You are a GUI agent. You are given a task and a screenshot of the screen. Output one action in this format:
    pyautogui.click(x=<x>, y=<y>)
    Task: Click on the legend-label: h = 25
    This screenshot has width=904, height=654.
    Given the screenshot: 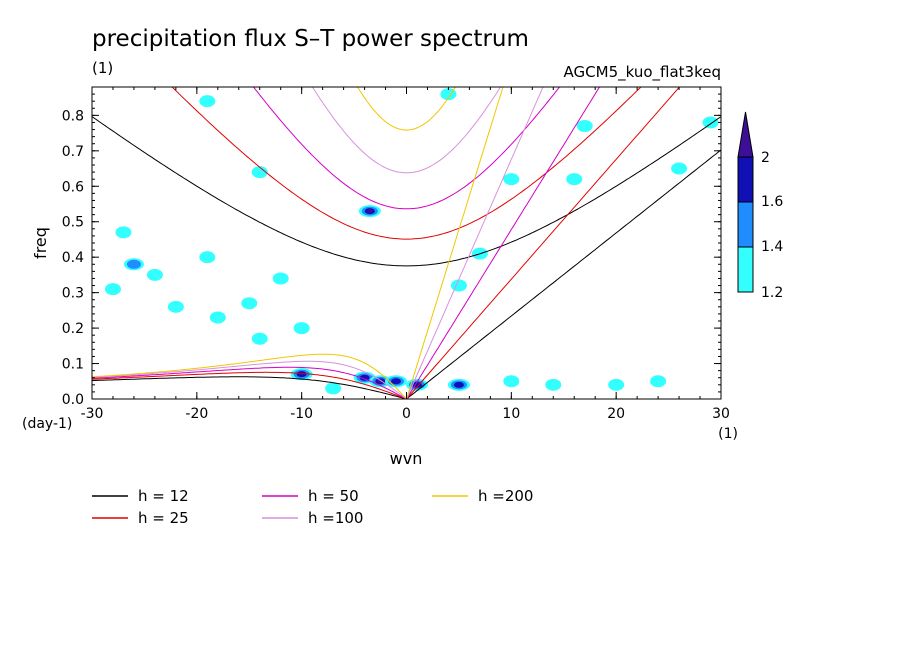 What is the action you would take?
    pyautogui.click(x=163, y=518)
    